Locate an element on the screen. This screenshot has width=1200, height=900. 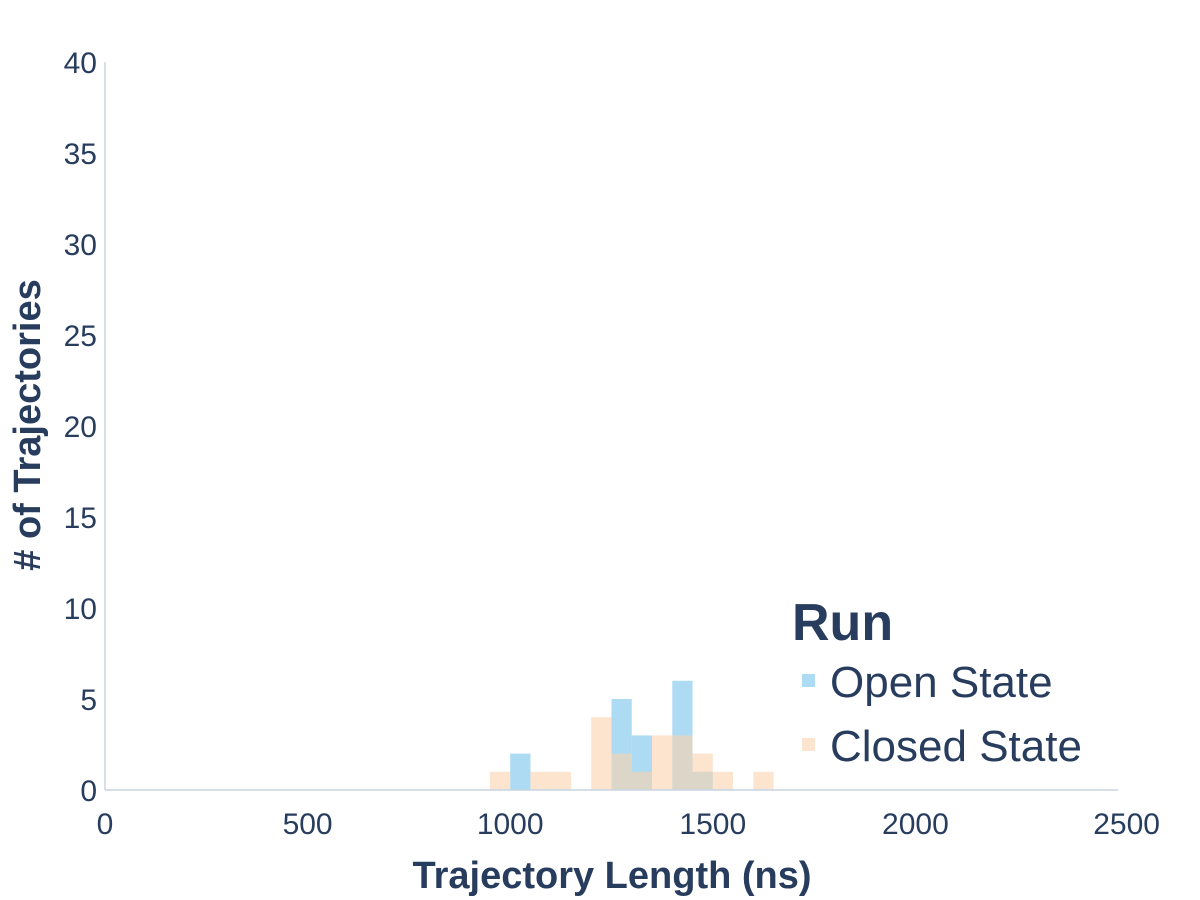
y-axis-title: # of Trajectories is located at coordinates (28, 424).